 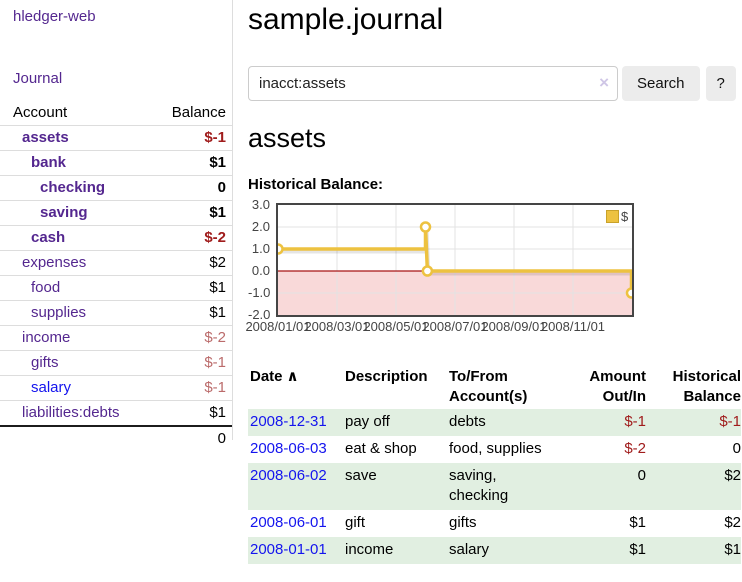 What do you see at coordinates (706, 386) in the screenshot?
I see `col-balance: Historical Balance` at bounding box center [706, 386].